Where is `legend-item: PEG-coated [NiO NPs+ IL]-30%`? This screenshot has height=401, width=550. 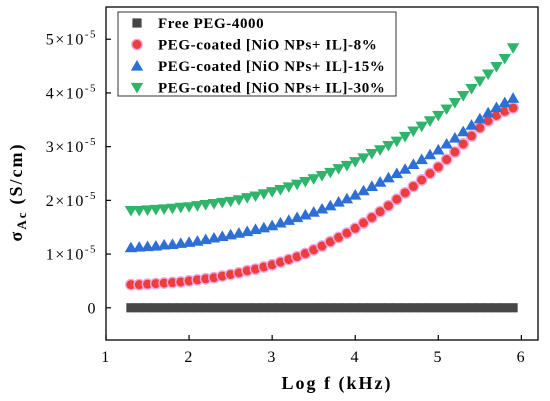
legend-item: PEG-coated [NiO NPs+ IL]-30% is located at coordinates (257, 89).